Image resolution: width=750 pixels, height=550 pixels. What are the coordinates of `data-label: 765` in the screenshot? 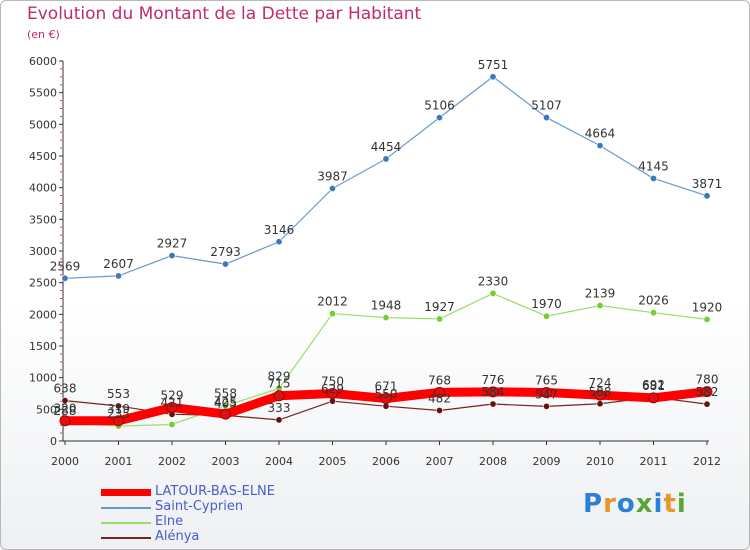 It's located at (546, 381).